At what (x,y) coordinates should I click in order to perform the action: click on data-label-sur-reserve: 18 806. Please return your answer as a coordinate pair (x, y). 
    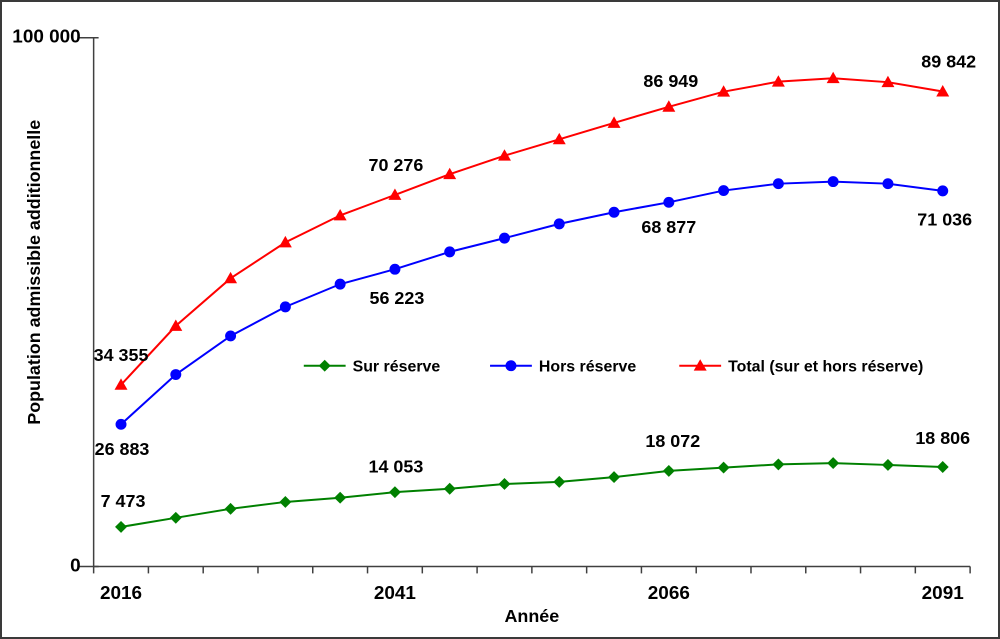
    Looking at the image, I should click on (942, 438).